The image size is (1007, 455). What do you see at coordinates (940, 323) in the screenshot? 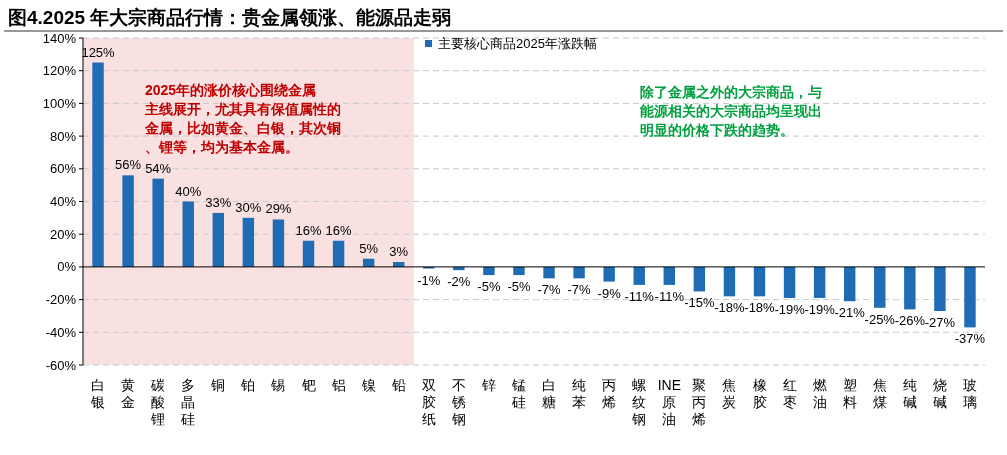
I see `data-label: -27%` at bounding box center [940, 323].